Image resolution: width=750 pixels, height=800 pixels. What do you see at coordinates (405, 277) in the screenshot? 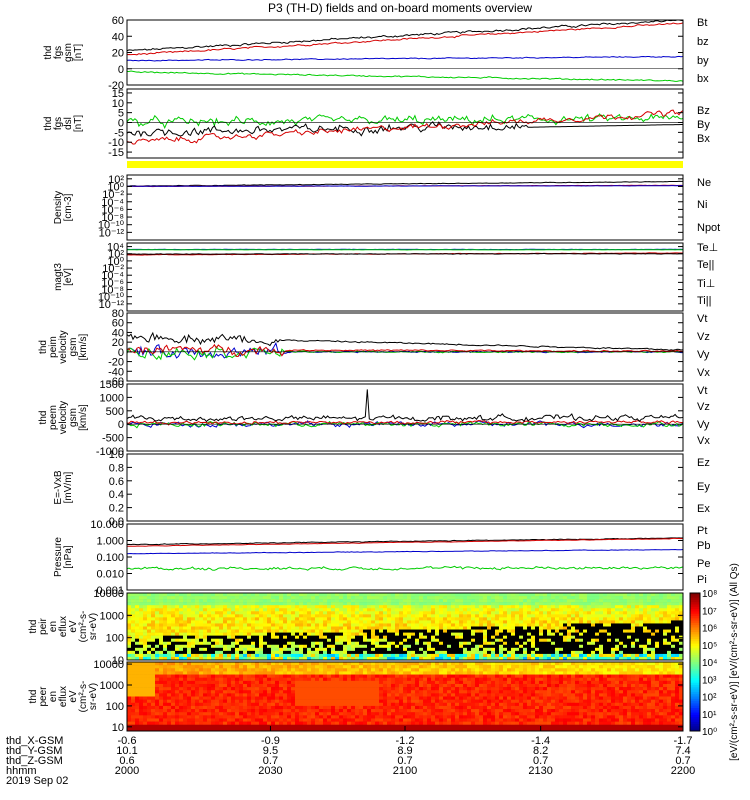
I see `panel-frame` at bounding box center [405, 277].